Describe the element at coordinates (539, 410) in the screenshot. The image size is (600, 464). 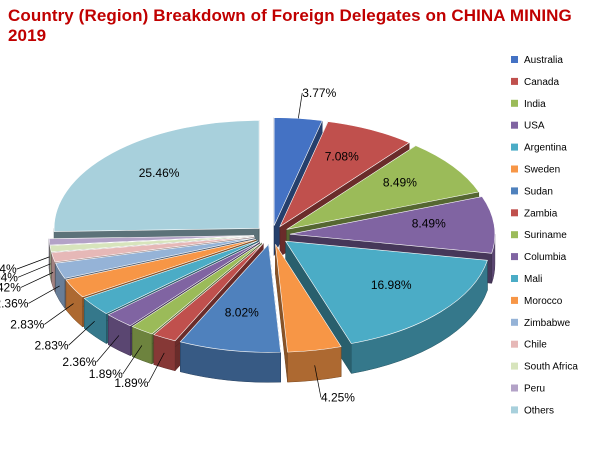
I see `legend-label-others: Others` at that location.